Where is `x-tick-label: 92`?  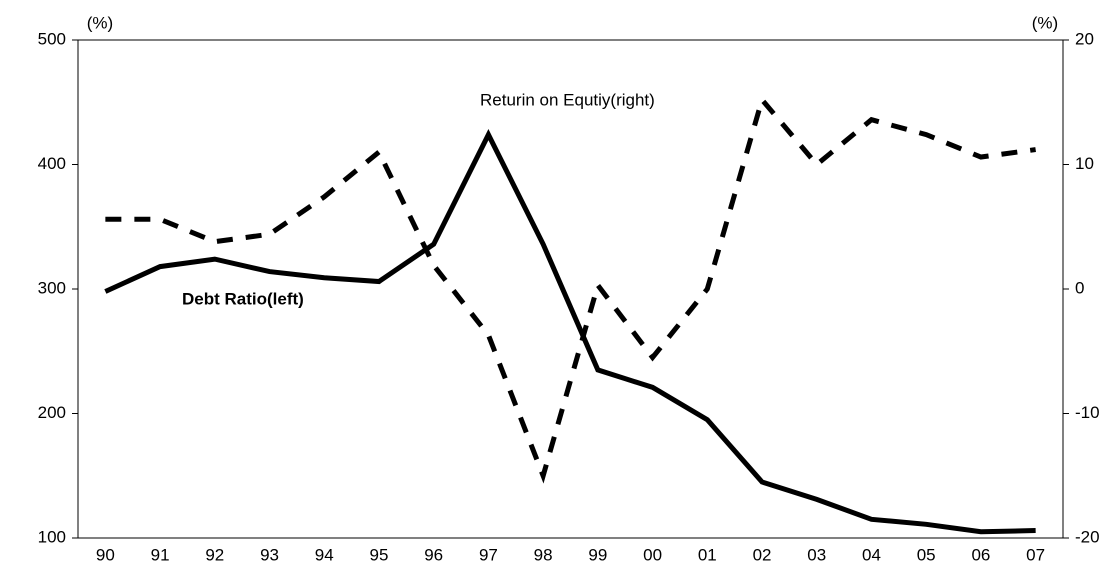
x-tick-label: 92 is located at coordinates (214, 554).